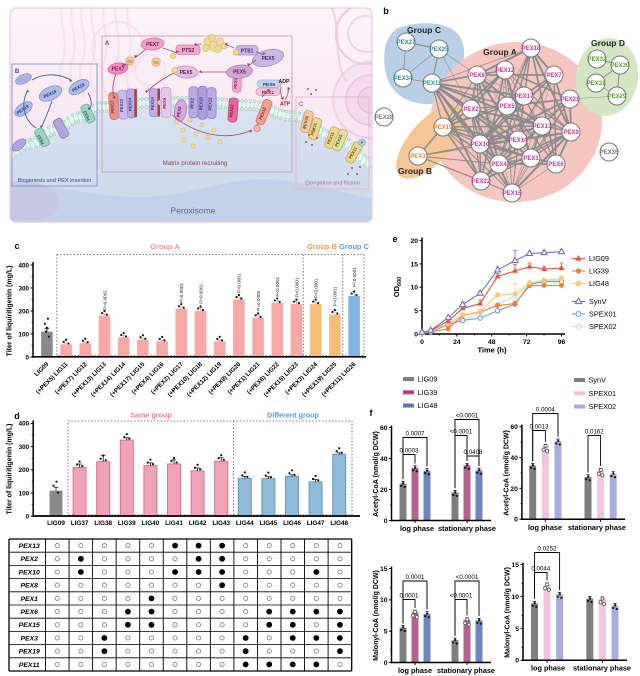 The width and height of the screenshot is (640, 676). What do you see at coordinates (23, 288) in the screenshot?
I see `svg-text: 300` at bounding box center [23, 288].